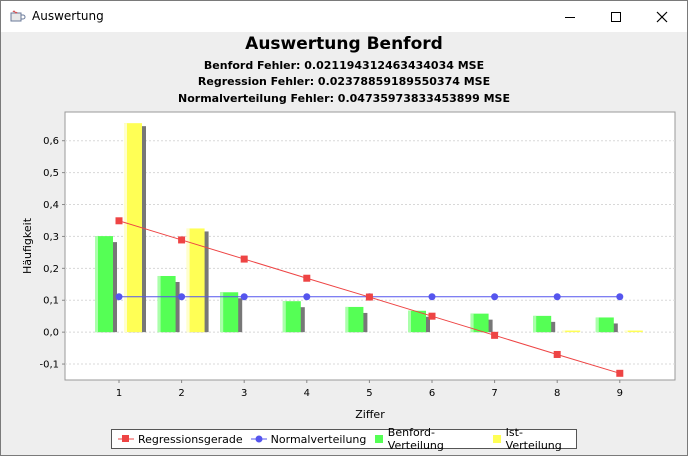  Describe the element at coordinates (190, 439) in the screenshot. I see `legend-label-regression: Regressionsgerade` at that location.